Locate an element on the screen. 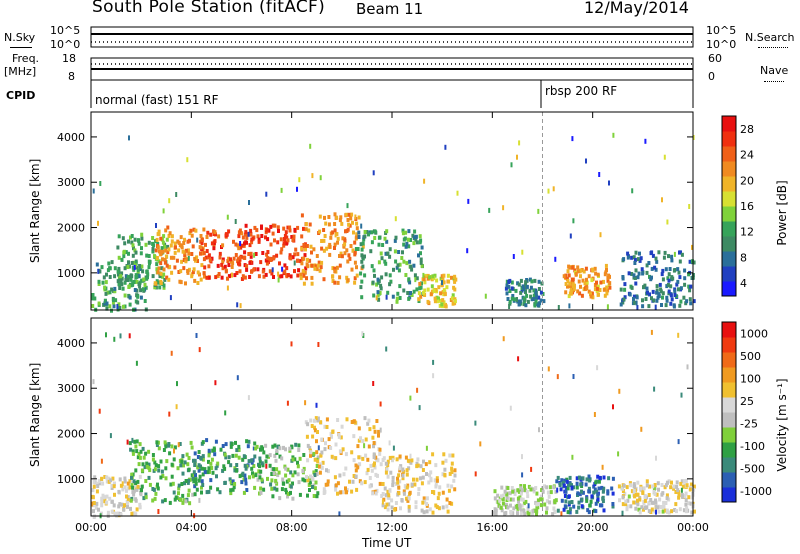  colorbar-swatch is located at coordinates (729, 139).